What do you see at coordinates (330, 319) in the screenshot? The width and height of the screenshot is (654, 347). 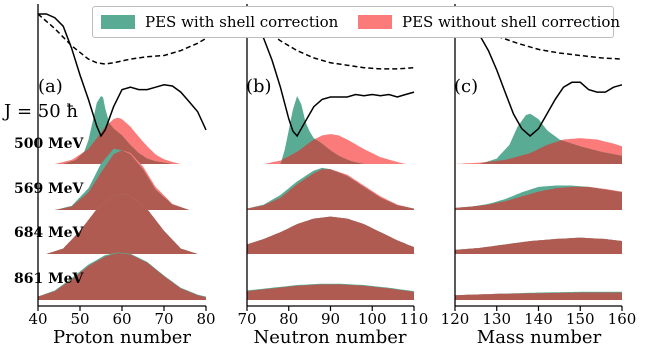 I see `x-tick-label: 90` at bounding box center [330, 319].